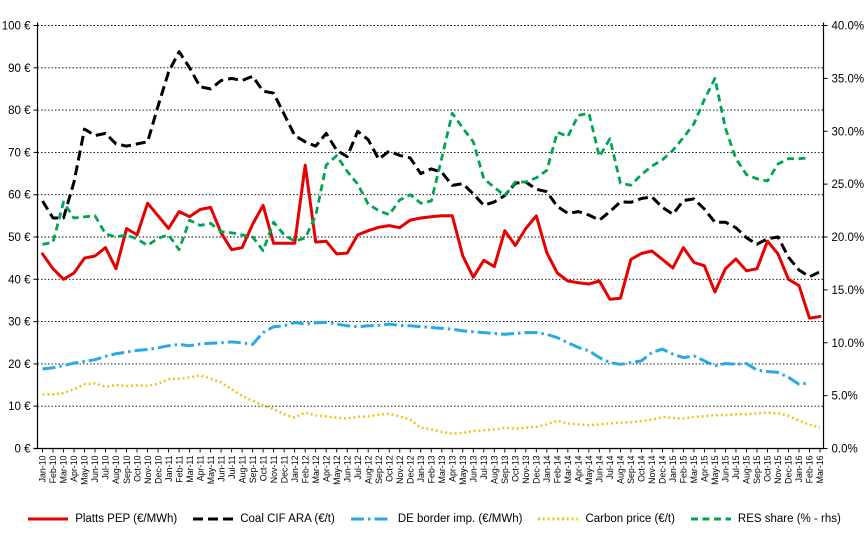 This screenshot has height=535, width=868. Describe the element at coordinates (274, 469) in the screenshot. I see `x-axis-tick-label: Nov-11` at that location.